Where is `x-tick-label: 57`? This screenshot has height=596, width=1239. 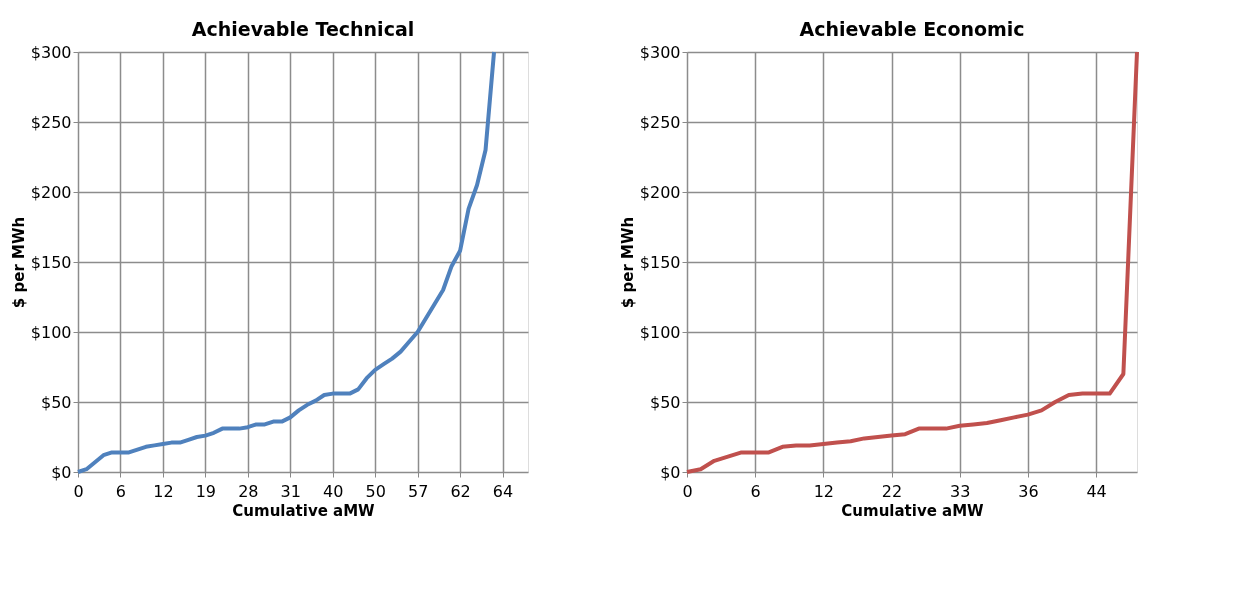 x-tick-label: 57 is located at coordinates (418, 491).